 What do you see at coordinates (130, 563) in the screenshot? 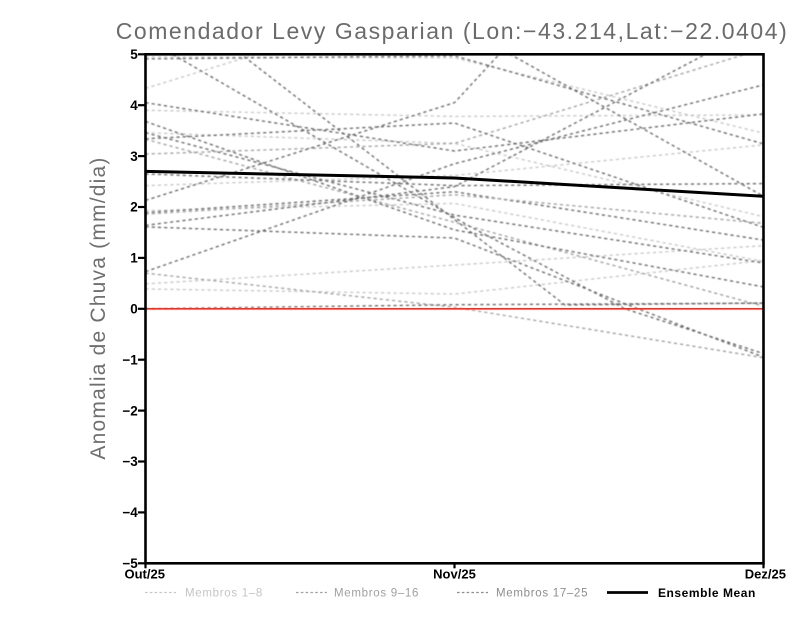
I see `svg-text: −5` at bounding box center [130, 563].